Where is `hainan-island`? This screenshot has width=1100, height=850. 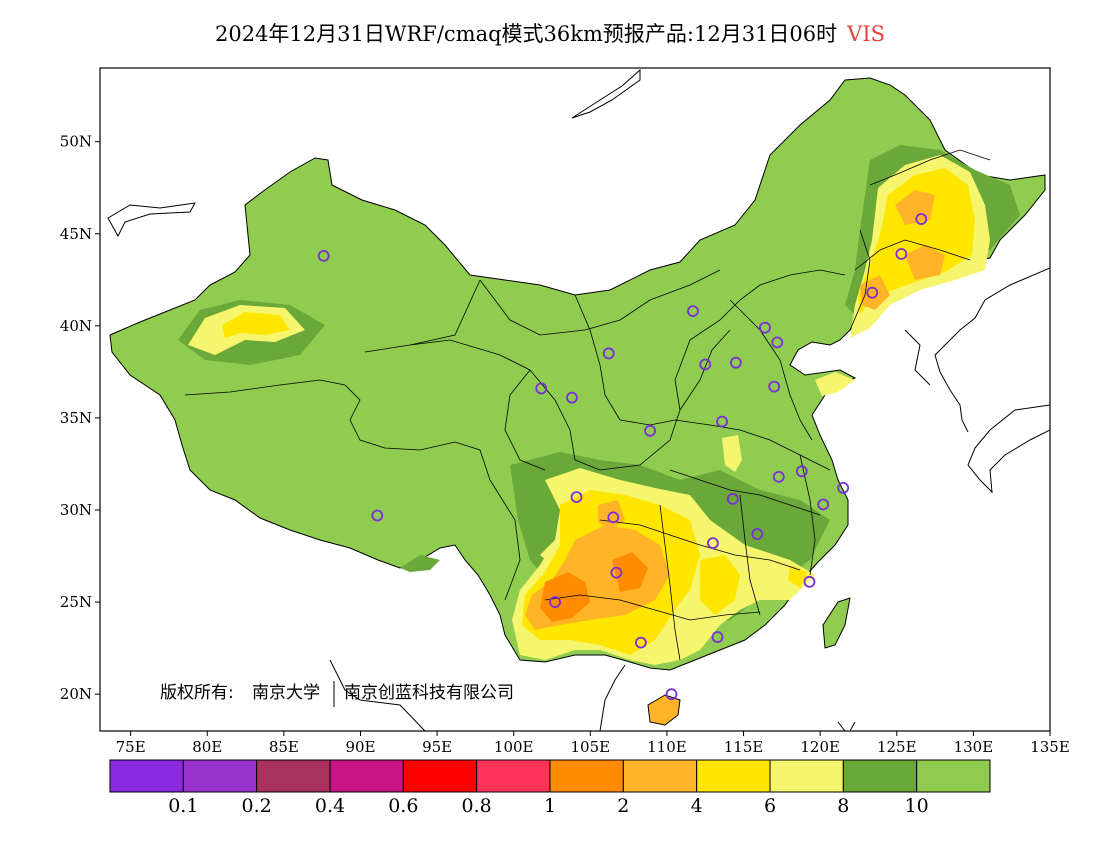 hainan-island is located at coordinates (664, 710).